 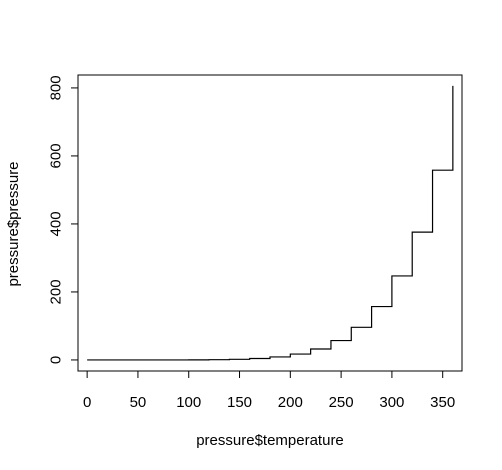 I want to click on x-tick-label: 100, so click(x=188, y=402).